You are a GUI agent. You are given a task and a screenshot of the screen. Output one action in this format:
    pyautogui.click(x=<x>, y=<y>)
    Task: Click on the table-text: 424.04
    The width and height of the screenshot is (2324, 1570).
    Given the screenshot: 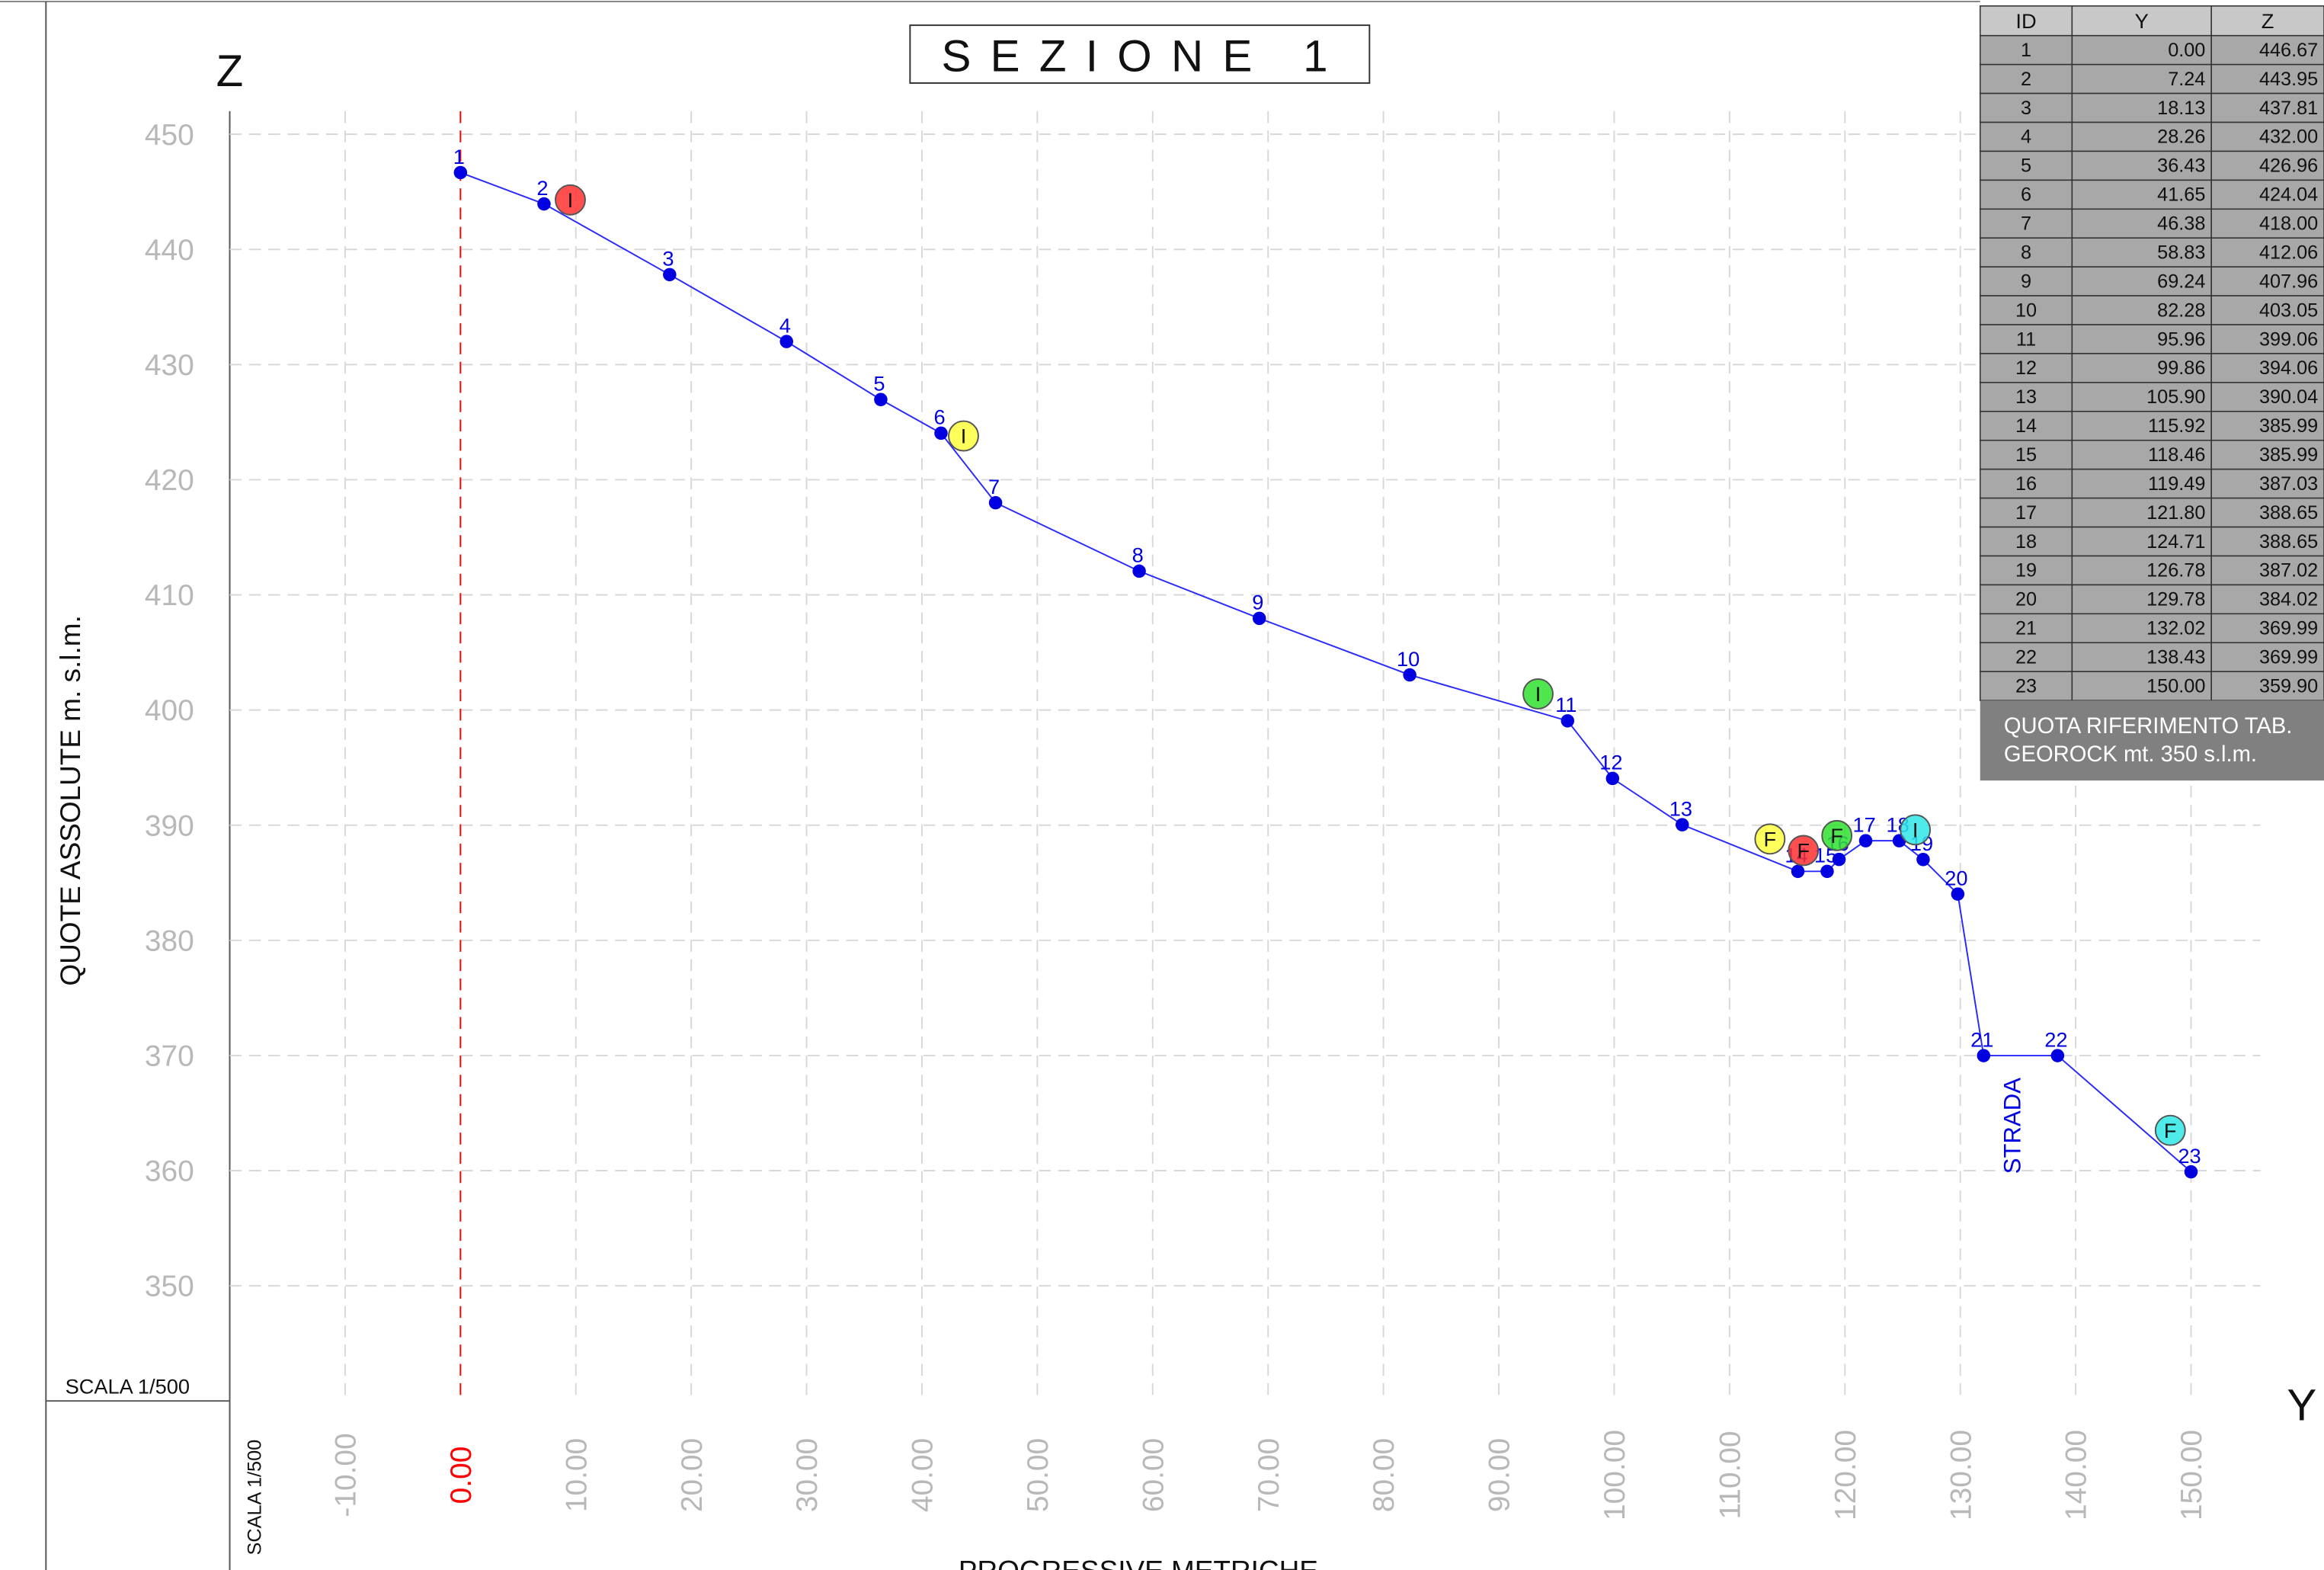 What is the action you would take?
    pyautogui.click(x=2289, y=195)
    